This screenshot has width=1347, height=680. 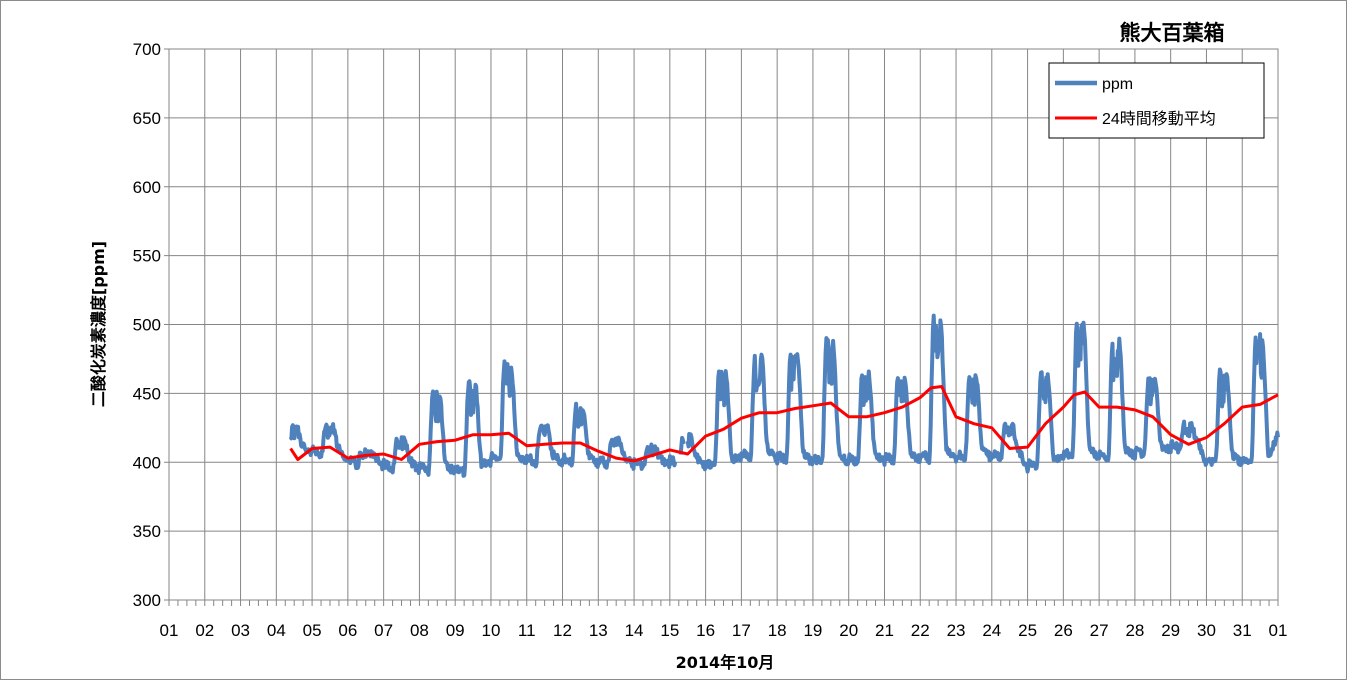 I want to click on x-tick-label: 15, so click(x=669, y=630).